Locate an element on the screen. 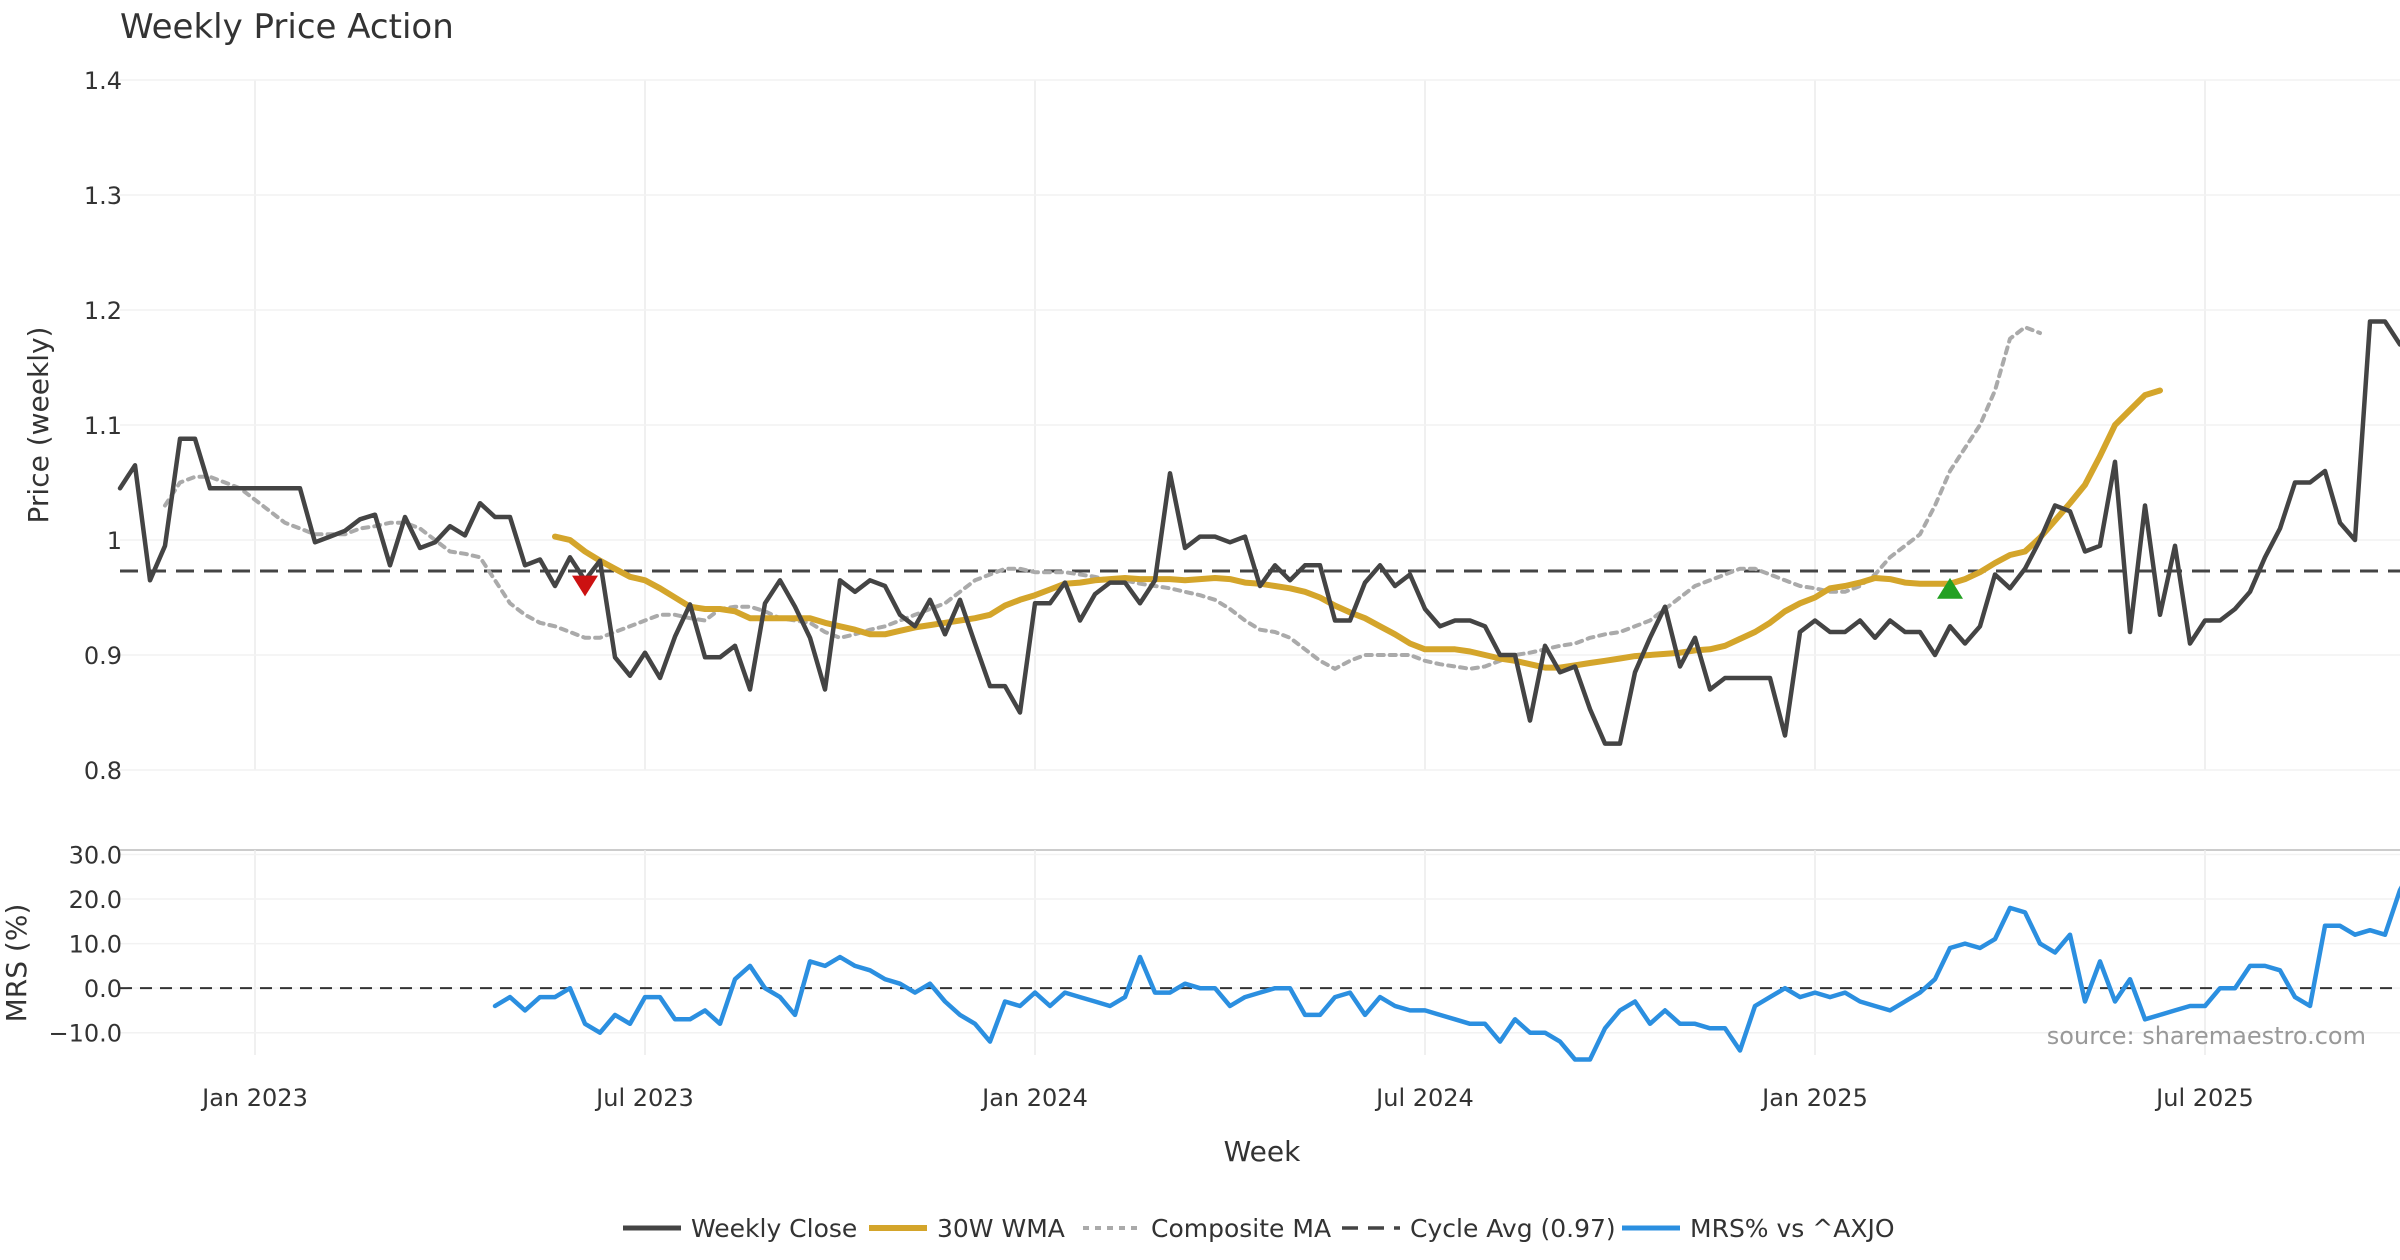 The image size is (2400, 1260). price-y-tick-label: 1.3 is located at coordinates (103, 196).